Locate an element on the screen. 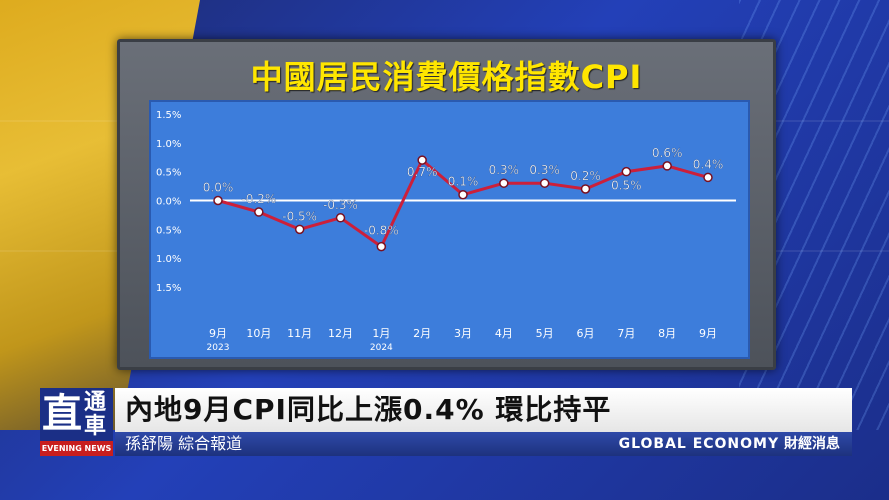 Image resolution: width=889 pixels, height=500 pixels. data-label: 0.1% is located at coordinates (463, 182).